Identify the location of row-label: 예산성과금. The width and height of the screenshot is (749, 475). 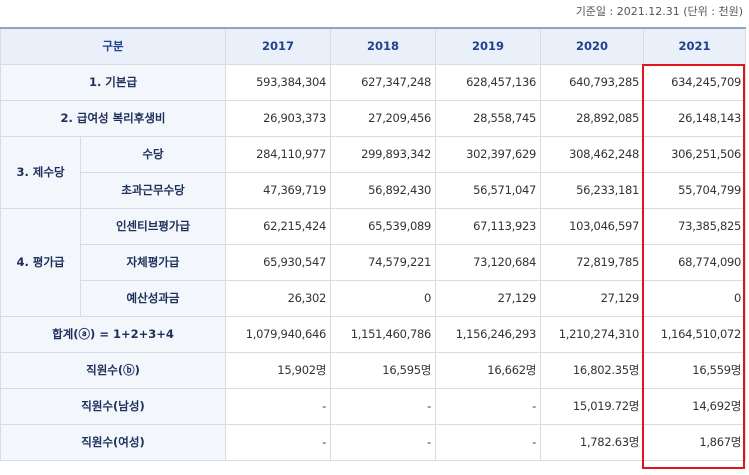
(153, 298).